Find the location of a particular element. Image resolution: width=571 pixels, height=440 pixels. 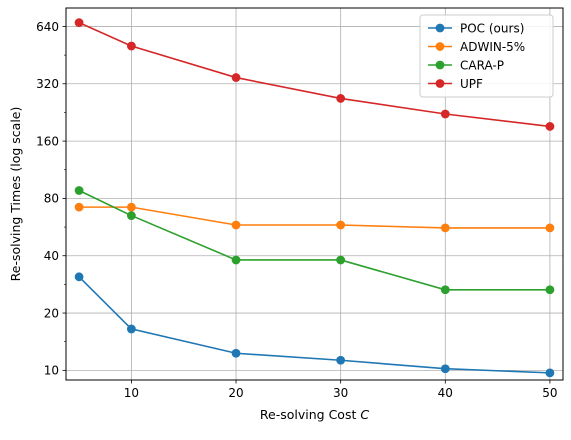

legend-marker-poc-ours is located at coordinates (440, 28).